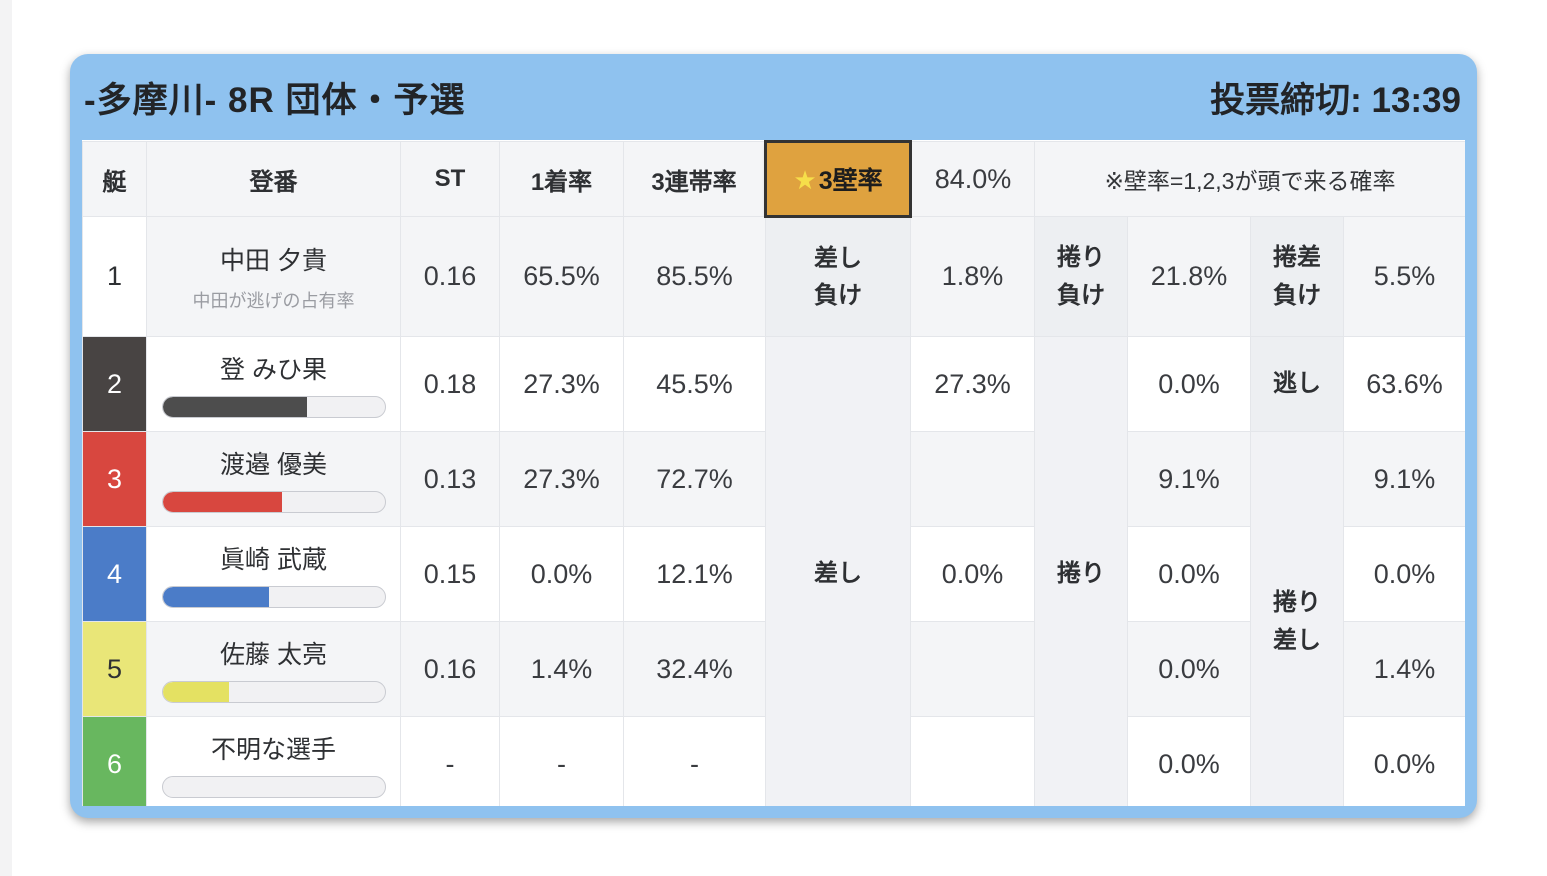  I want to click on racer-name: 渡邉 優美, so click(273, 465).